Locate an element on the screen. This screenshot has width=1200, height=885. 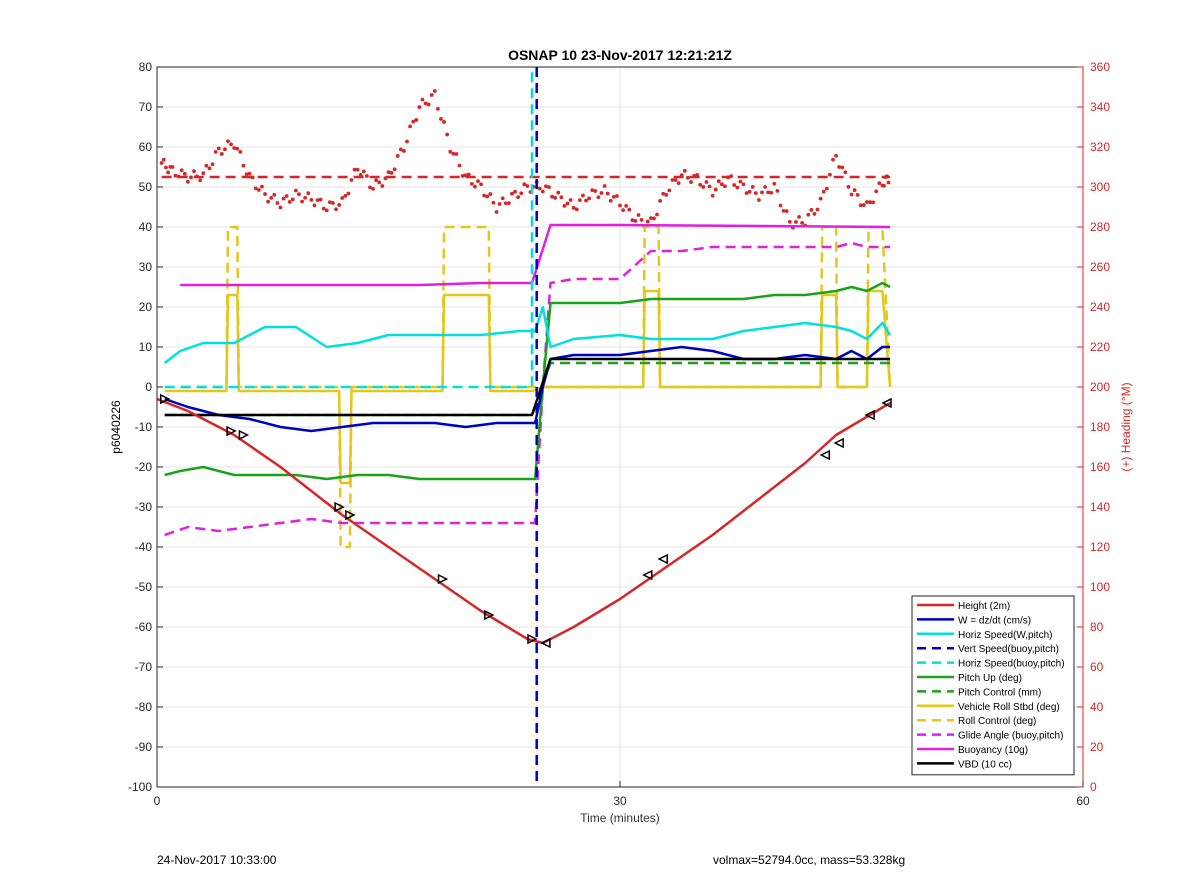
series-line is located at coordinates (527, 389).